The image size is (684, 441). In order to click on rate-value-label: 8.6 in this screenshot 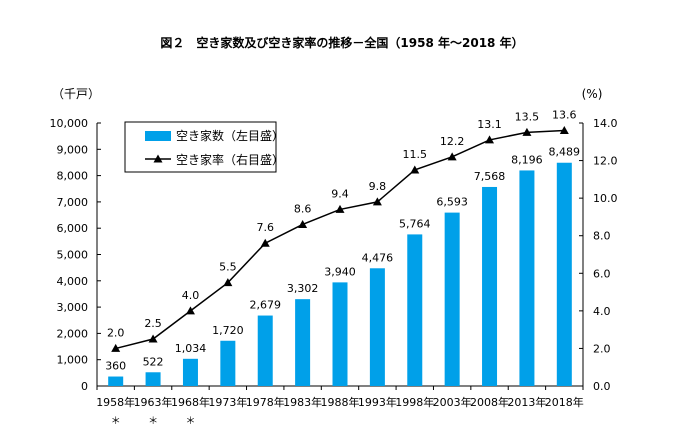, I will do `click(303, 208)`.